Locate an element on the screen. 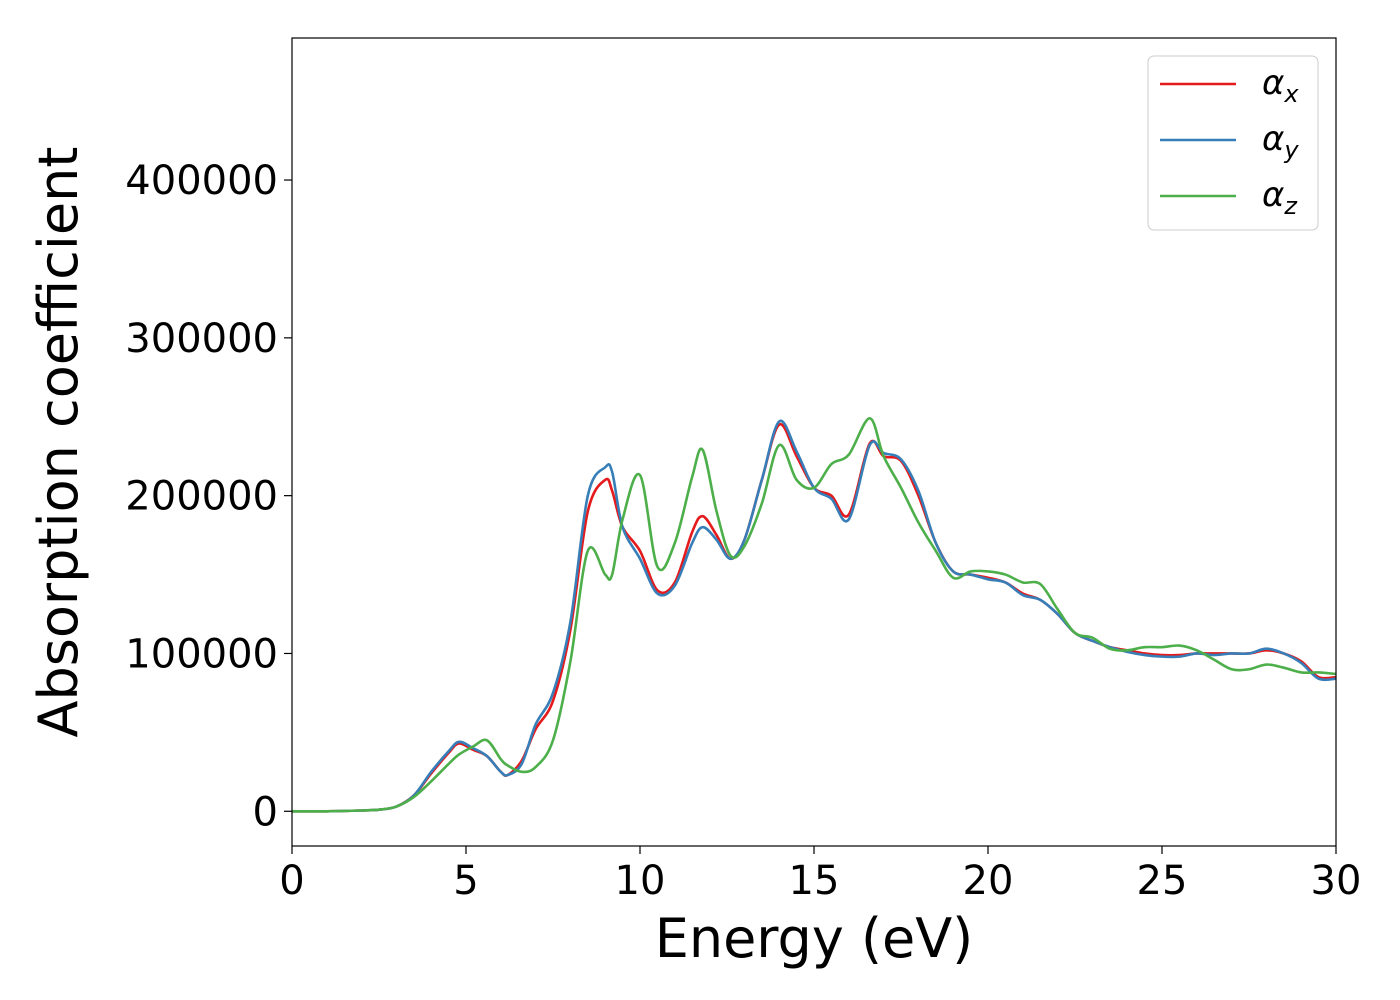 The height and width of the screenshot is (1000, 1400). legend-label-z: αz is located at coordinates (1280, 197).